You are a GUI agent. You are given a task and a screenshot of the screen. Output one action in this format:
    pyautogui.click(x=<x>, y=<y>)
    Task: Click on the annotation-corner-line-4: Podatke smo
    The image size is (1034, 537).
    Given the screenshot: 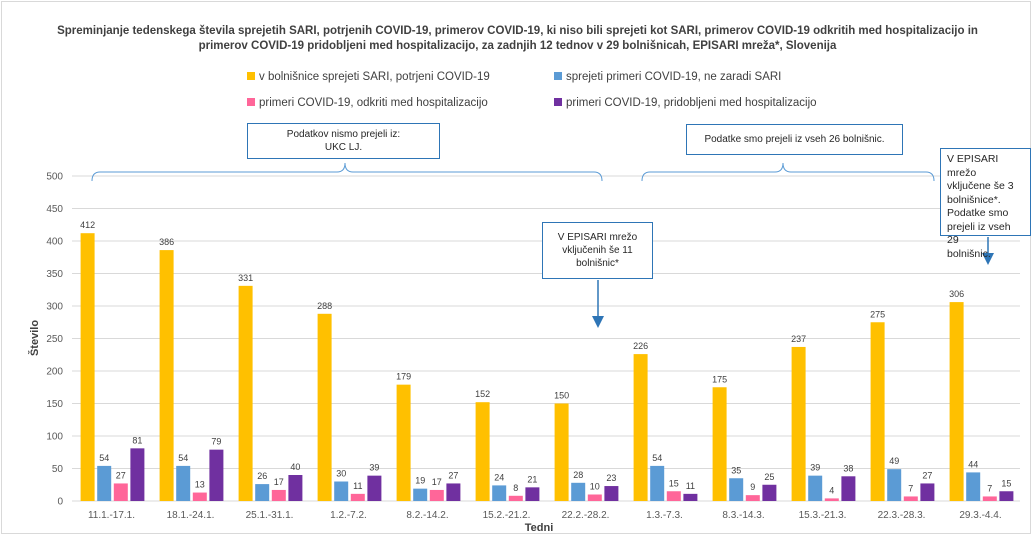 What is the action you would take?
    pyautogui.click(x=978, y=213)
    